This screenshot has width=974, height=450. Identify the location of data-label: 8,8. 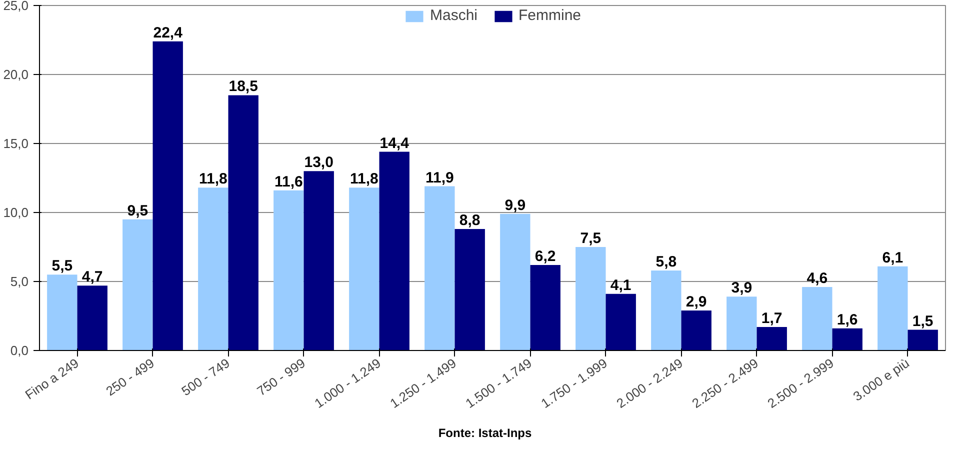
(469, 221).